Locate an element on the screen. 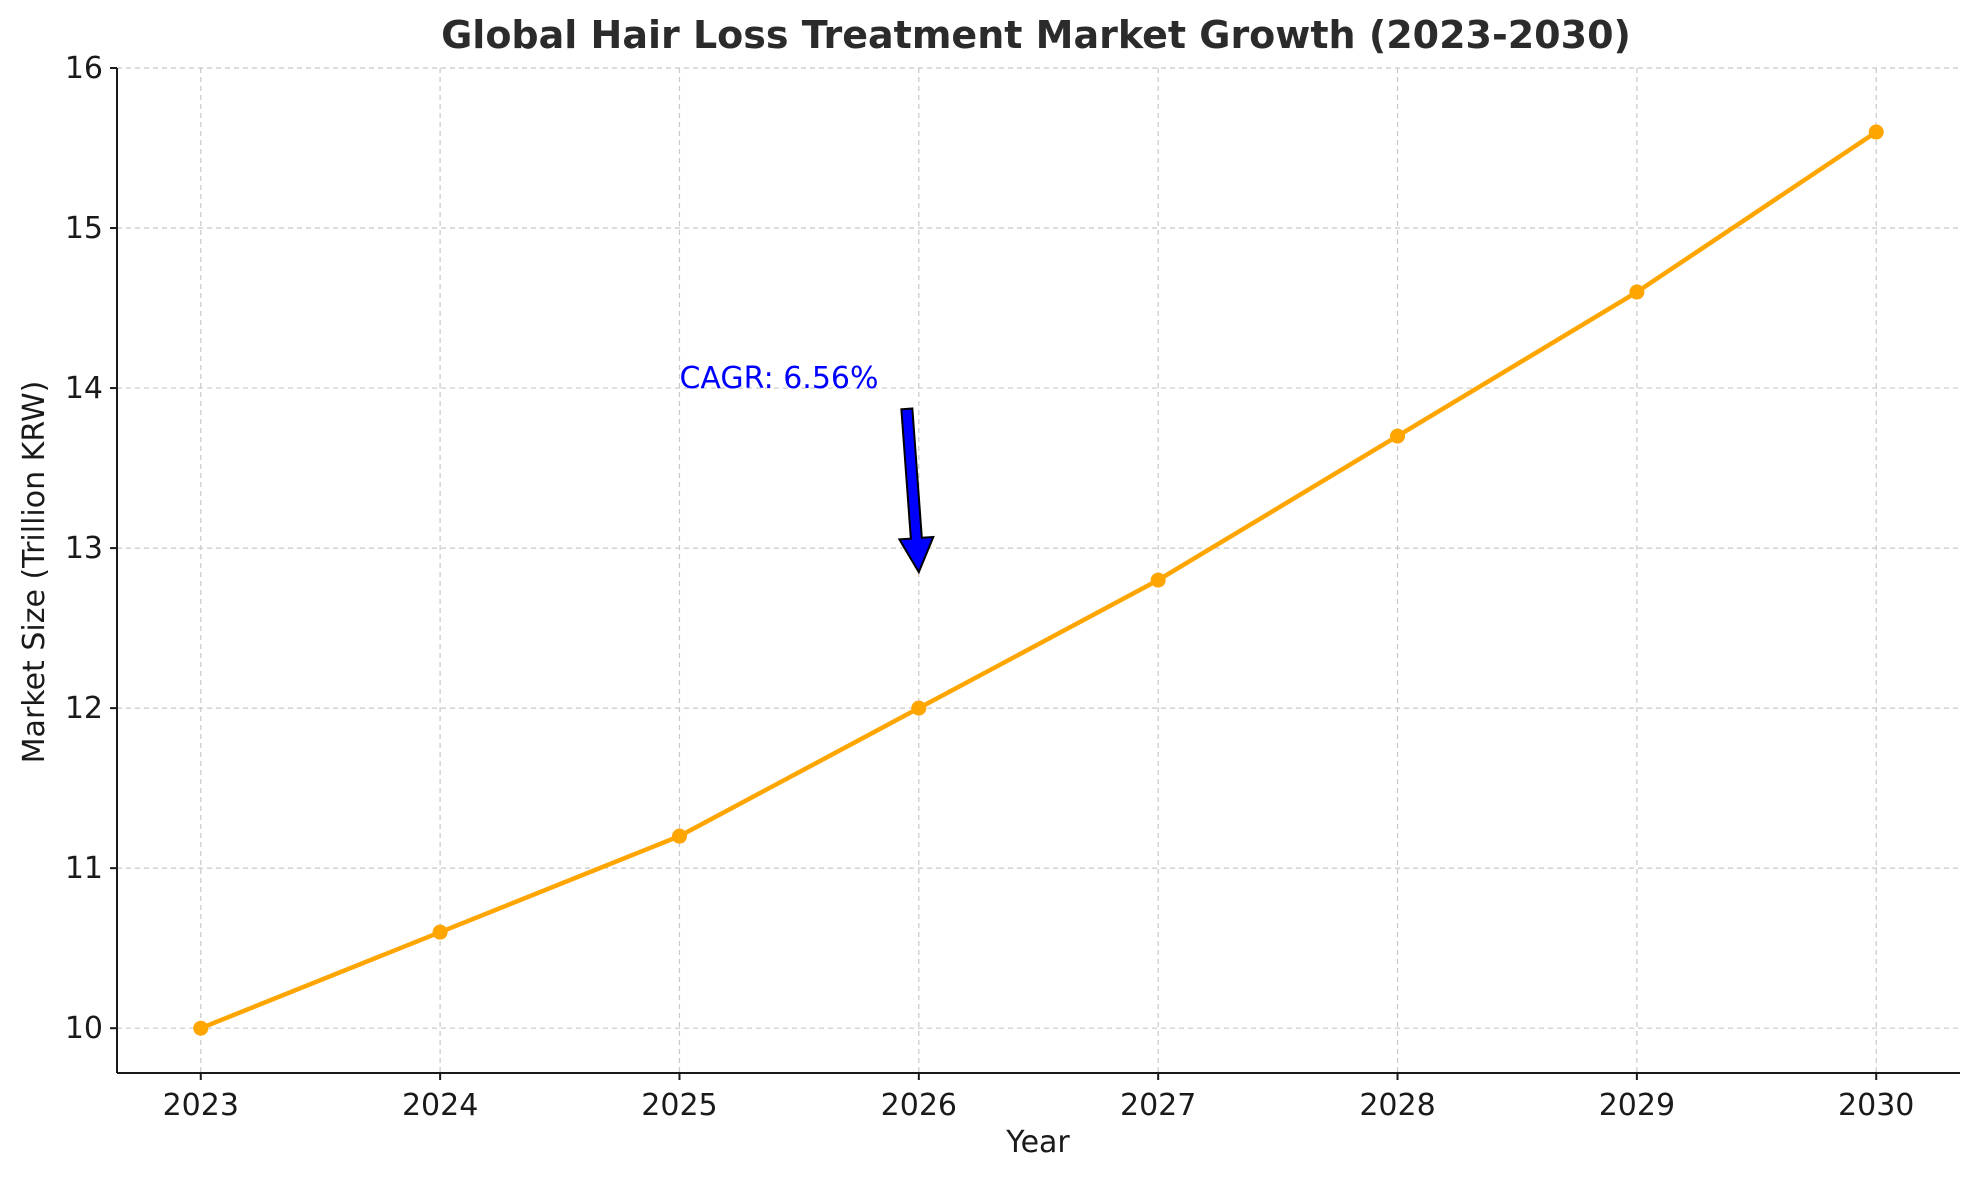 The image size is (1979, 1180). y-tick-label: 13 is located at coordinates (84, 548).